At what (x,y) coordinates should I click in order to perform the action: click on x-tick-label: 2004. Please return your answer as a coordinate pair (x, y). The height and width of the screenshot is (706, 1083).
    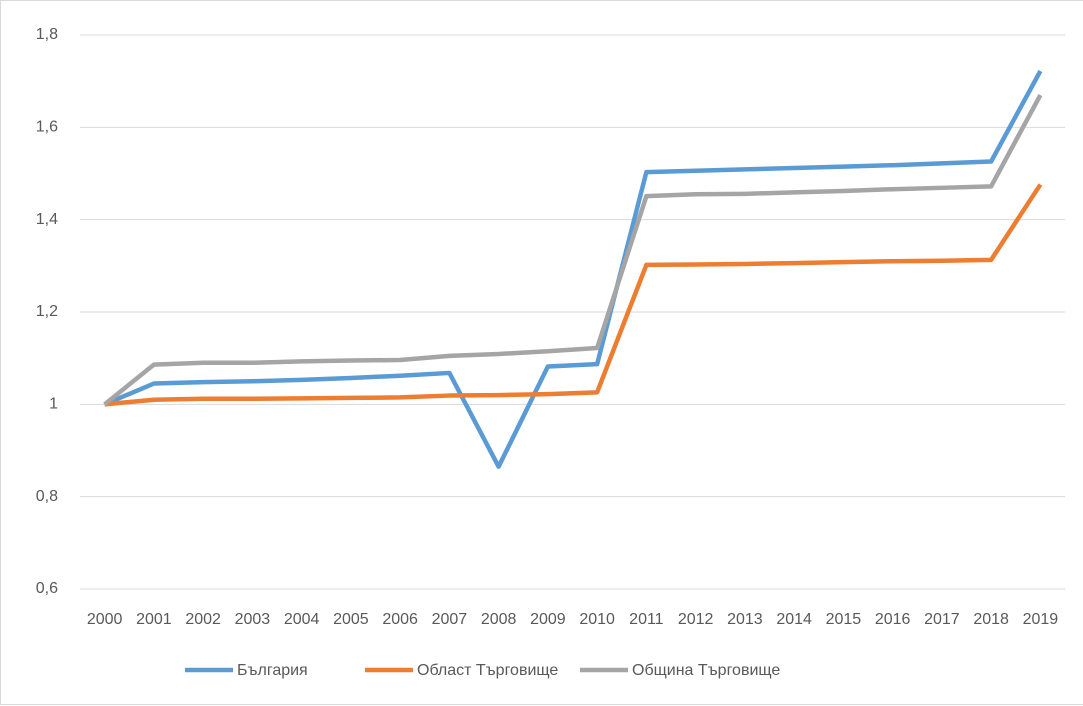
    Looking at the image, I should click on (302, 619).